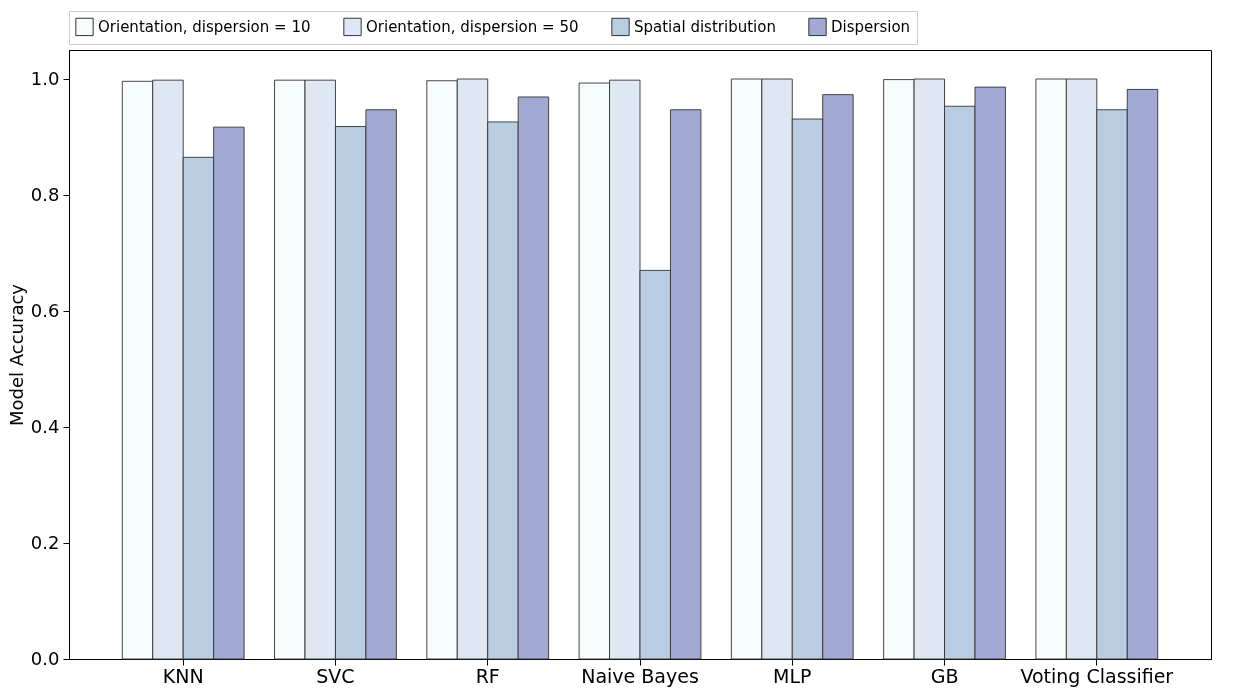 Image resolution: width=1241 pixels, height=694 pixels. Describe the element at coordinates (16, 354) in the screenshot. I see `y-axis-title: Model Accuracy` at that location.